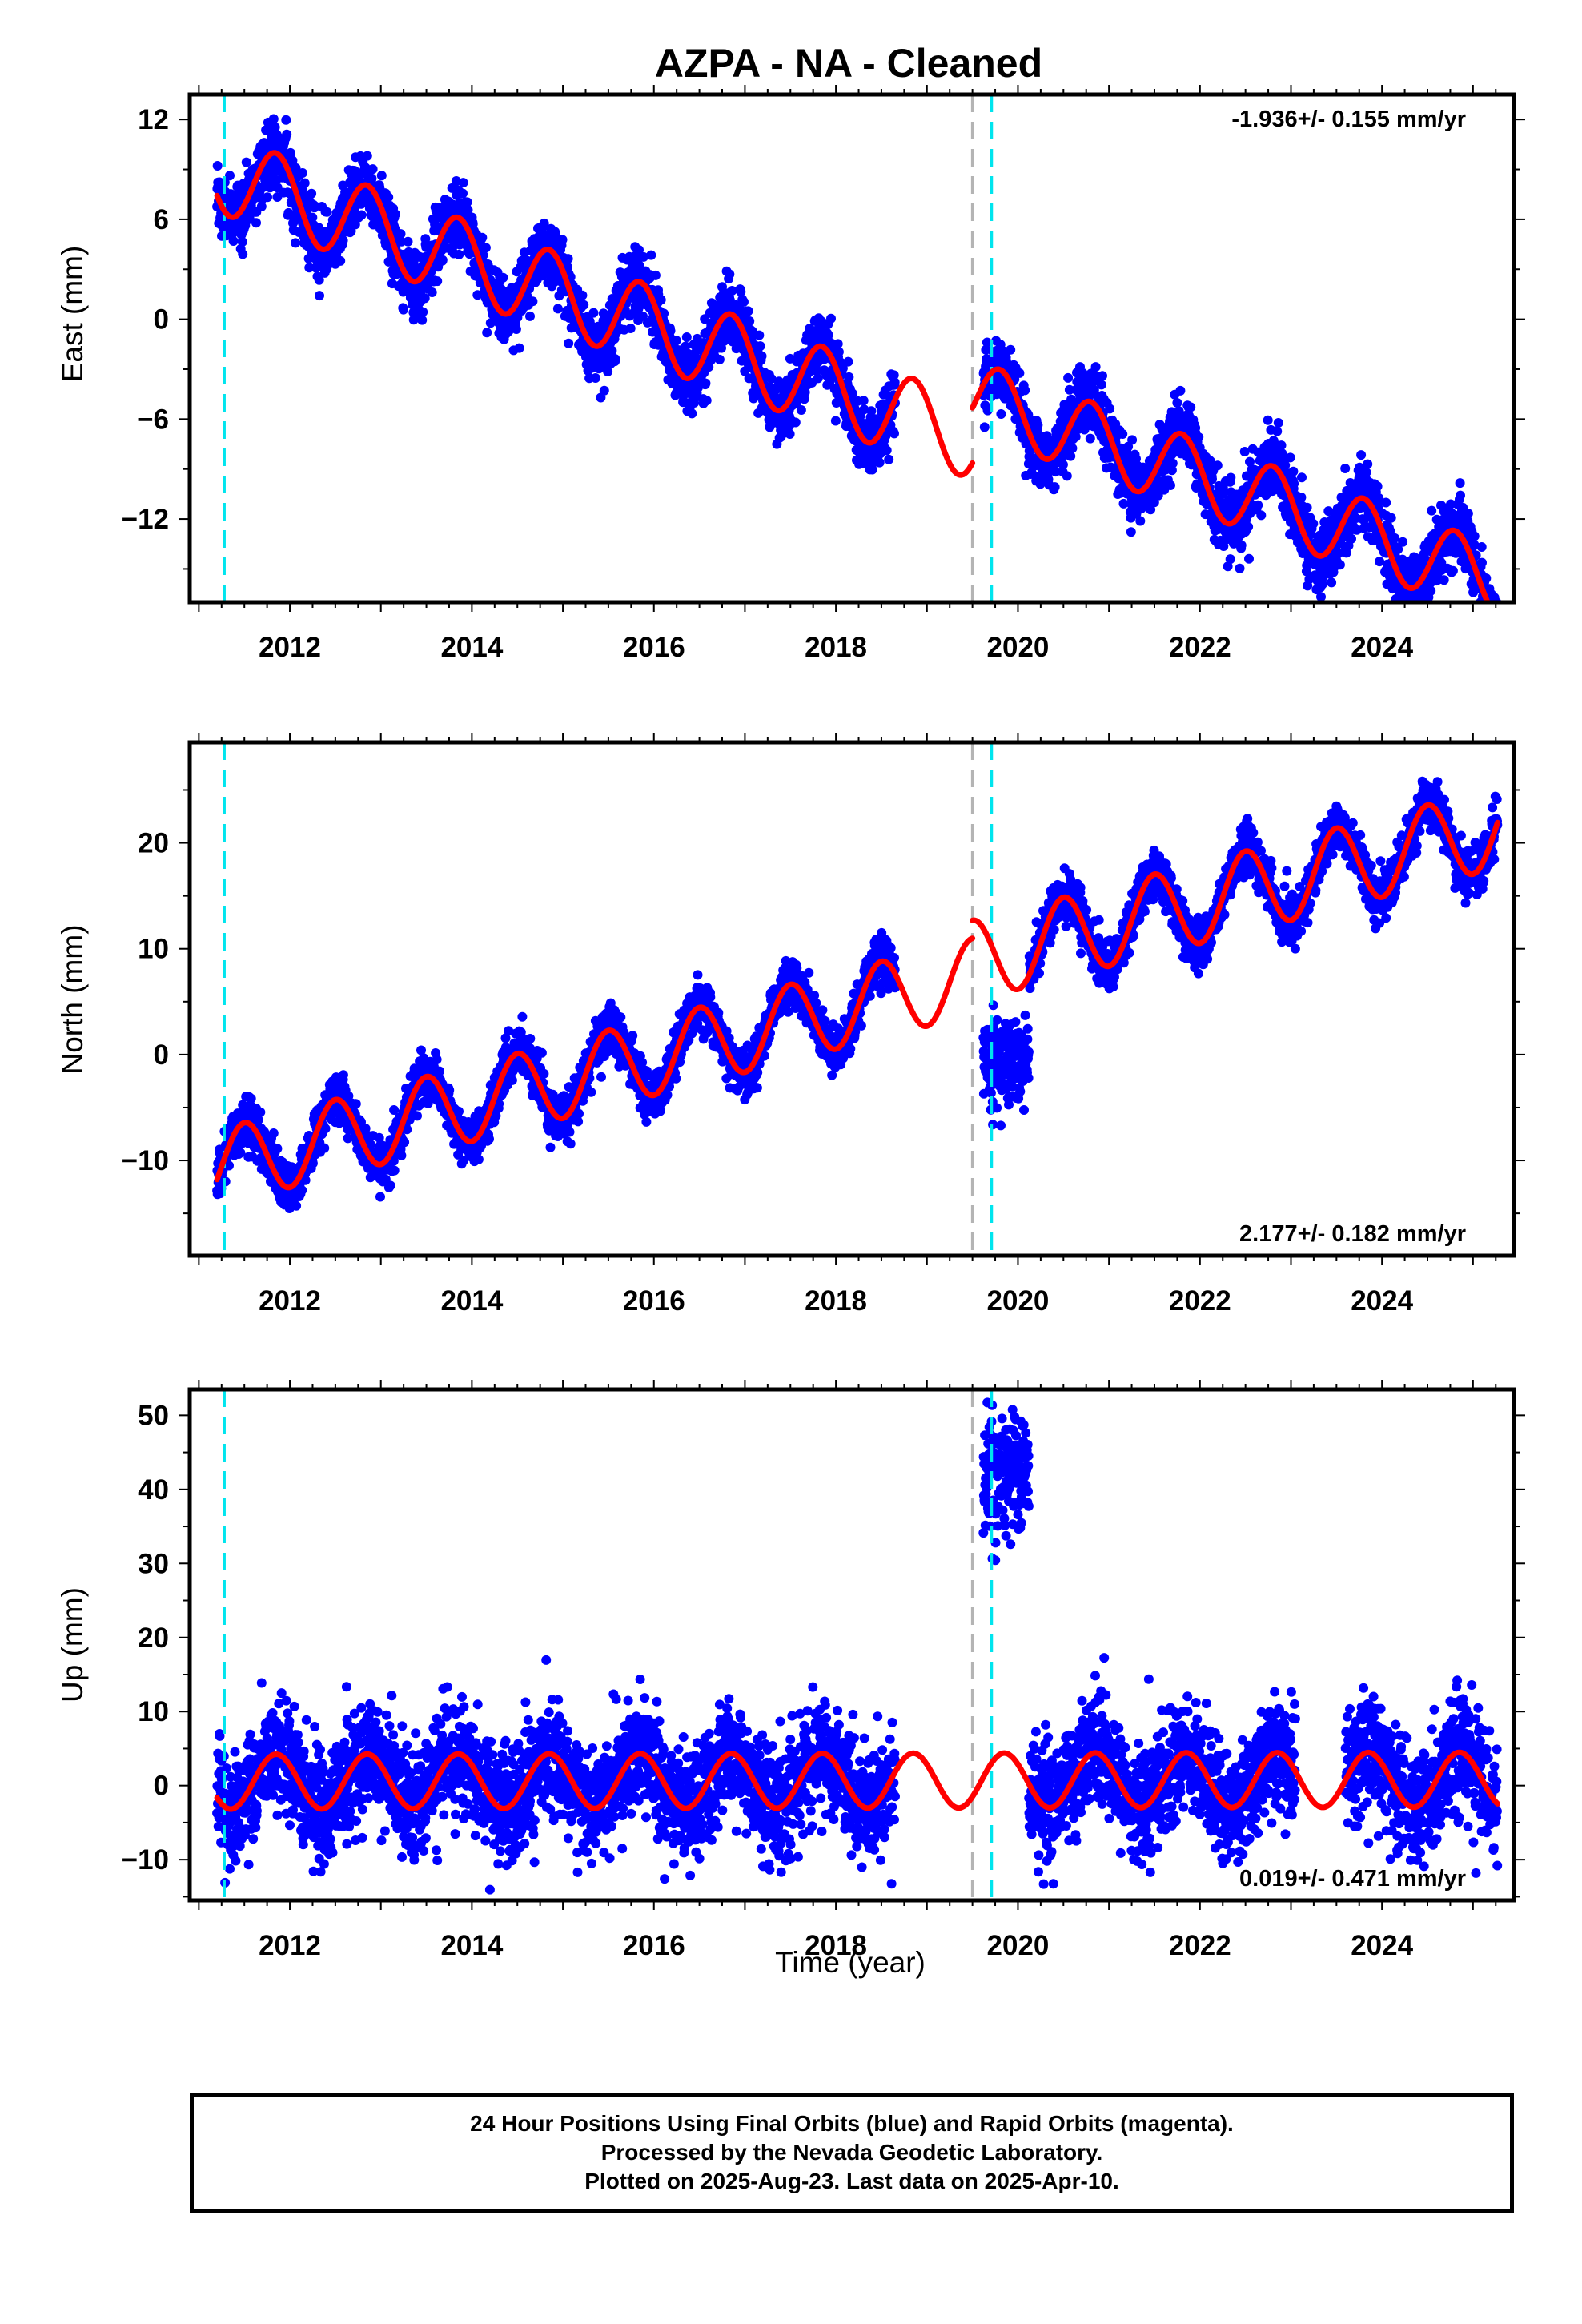  Describe the element at coordinates (161, 320) in the screenshot. I see `east-y-tick-label: 0` at that location.